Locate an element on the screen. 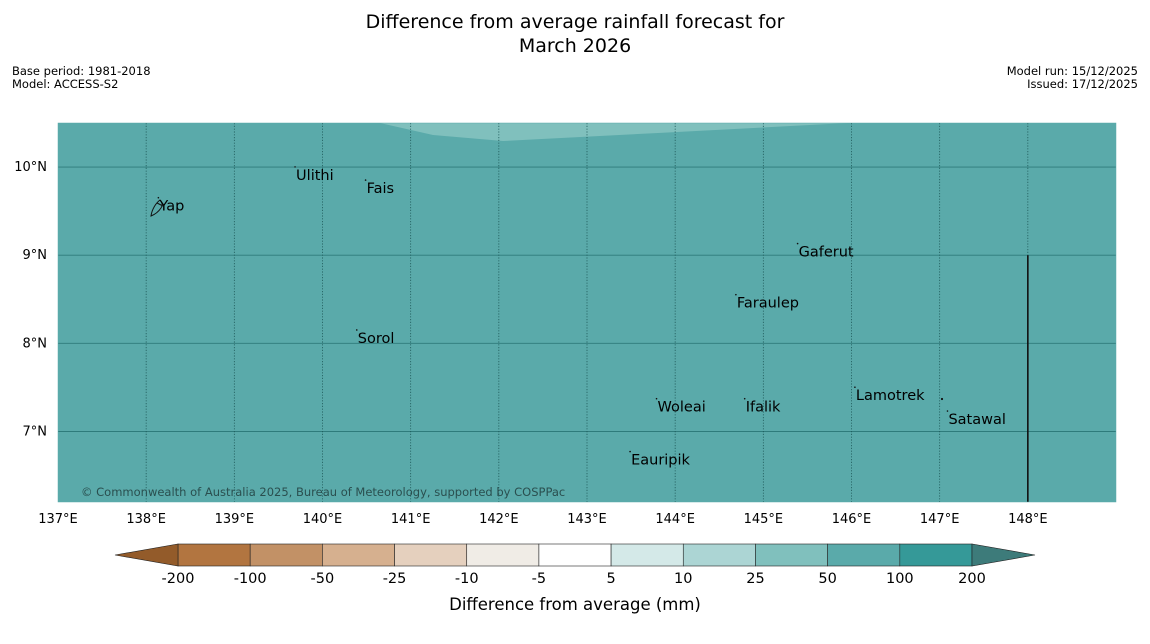 This screenshot has height=644, width=1150. place-label: Eauripik is located at coordinates (660, 461).